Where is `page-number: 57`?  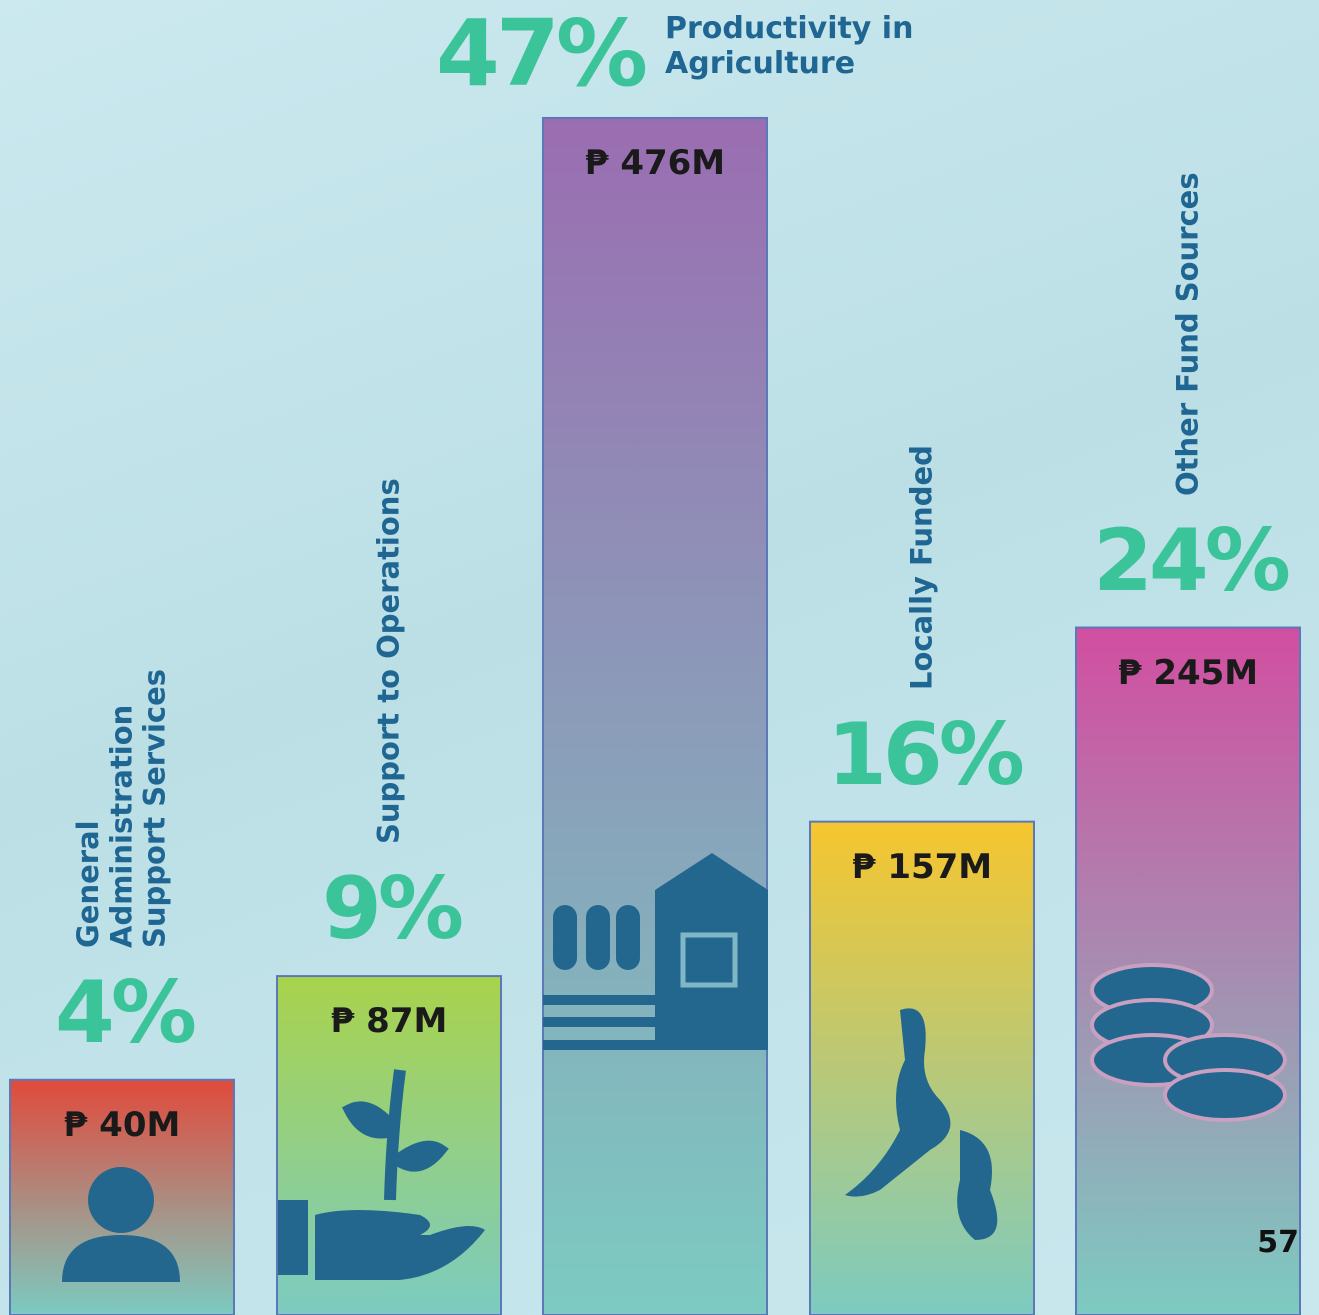 page-number: 57 is located at coordinates (1278, 1242).